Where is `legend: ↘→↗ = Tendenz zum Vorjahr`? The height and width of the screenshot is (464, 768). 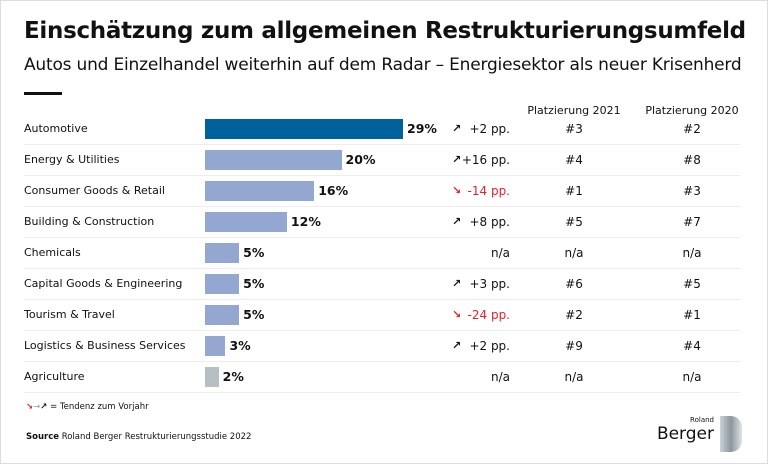
legend: ↘→↗ = Tendenz zum Vorjahr is located at coordinates (87, 407).